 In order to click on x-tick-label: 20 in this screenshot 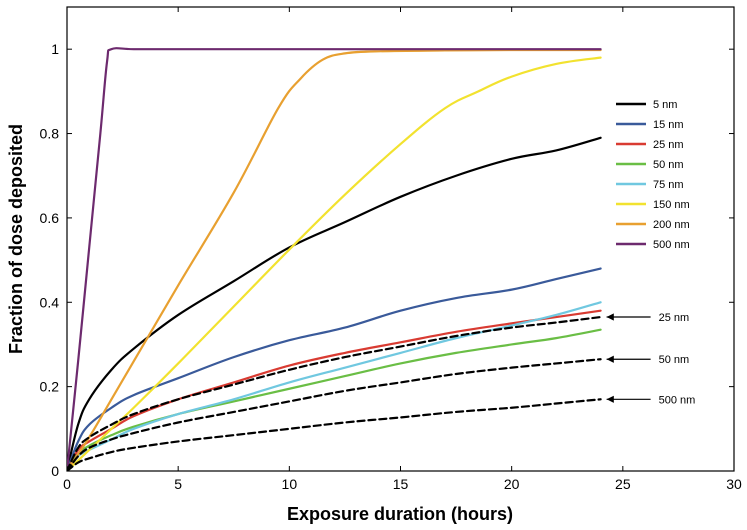, I will do `click(512, 484)`.